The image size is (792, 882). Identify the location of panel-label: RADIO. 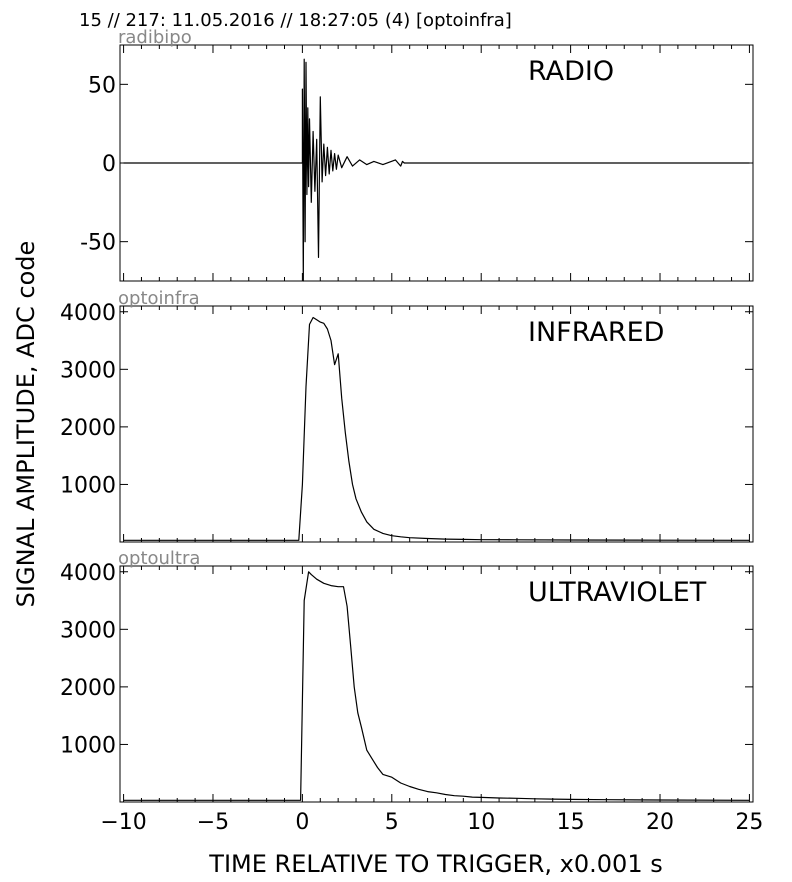
(571, 71).